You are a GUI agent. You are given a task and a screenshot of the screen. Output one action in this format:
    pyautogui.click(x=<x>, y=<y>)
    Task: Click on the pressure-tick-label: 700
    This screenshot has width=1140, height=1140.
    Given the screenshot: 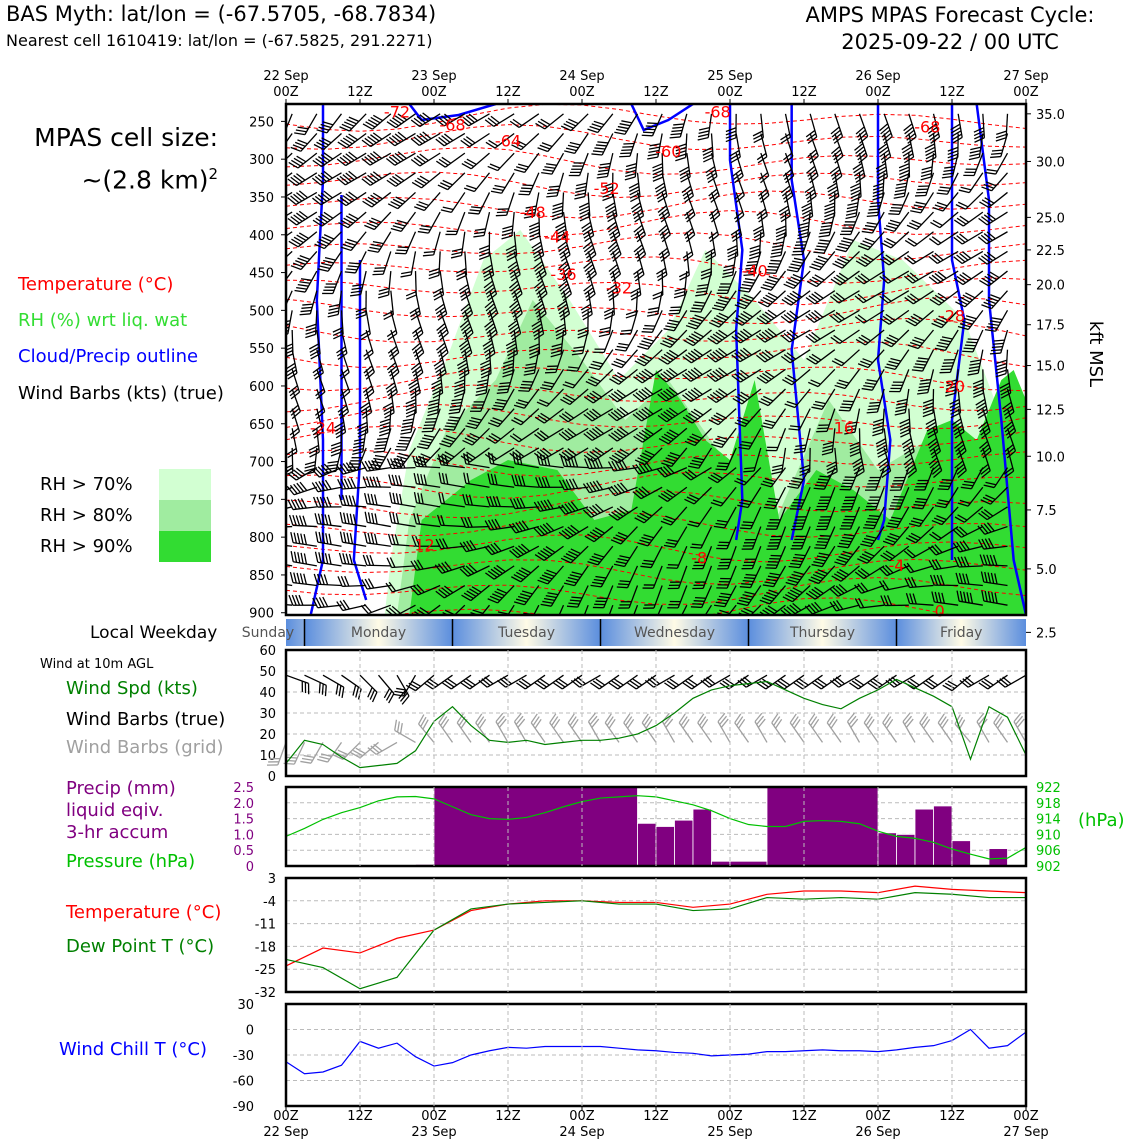 What is the action you would take?
    pyautogui.click(x=261, y=463)
    